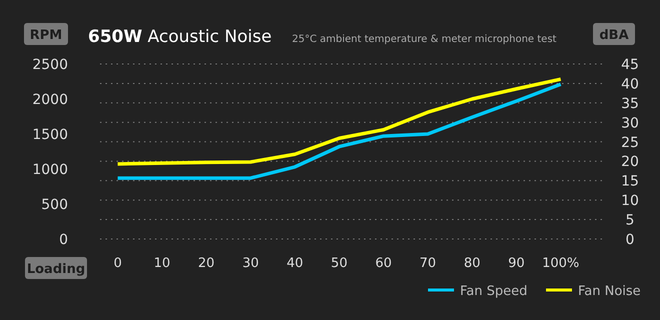  I want to click on x-tick-label: 70, so click(428, 263).